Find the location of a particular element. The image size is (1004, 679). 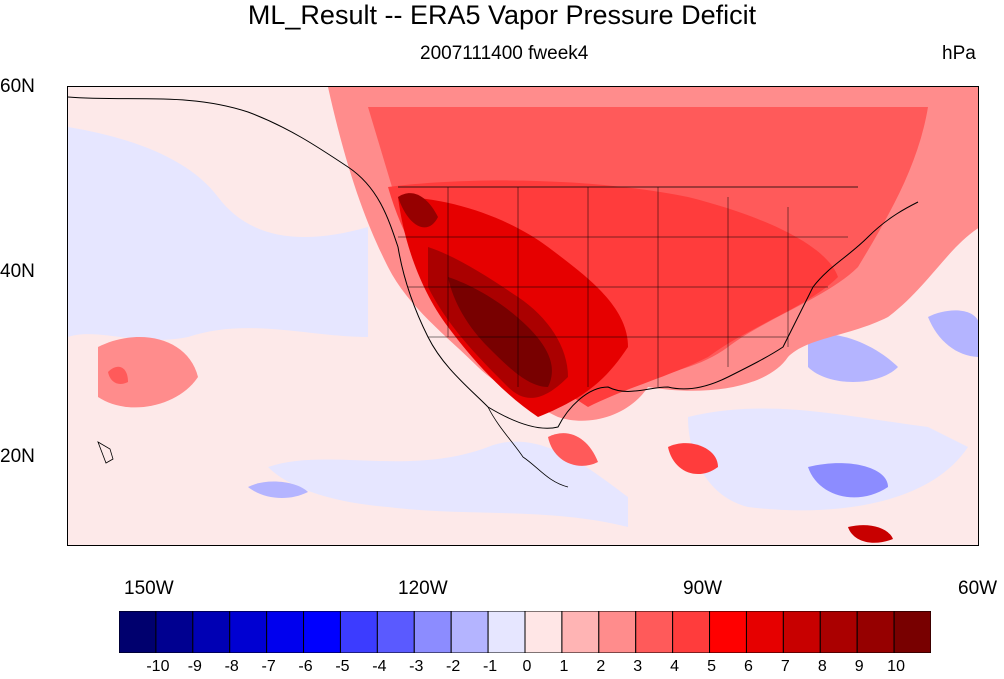

colorbar-label: -1 is located at coordinates (490, 666).